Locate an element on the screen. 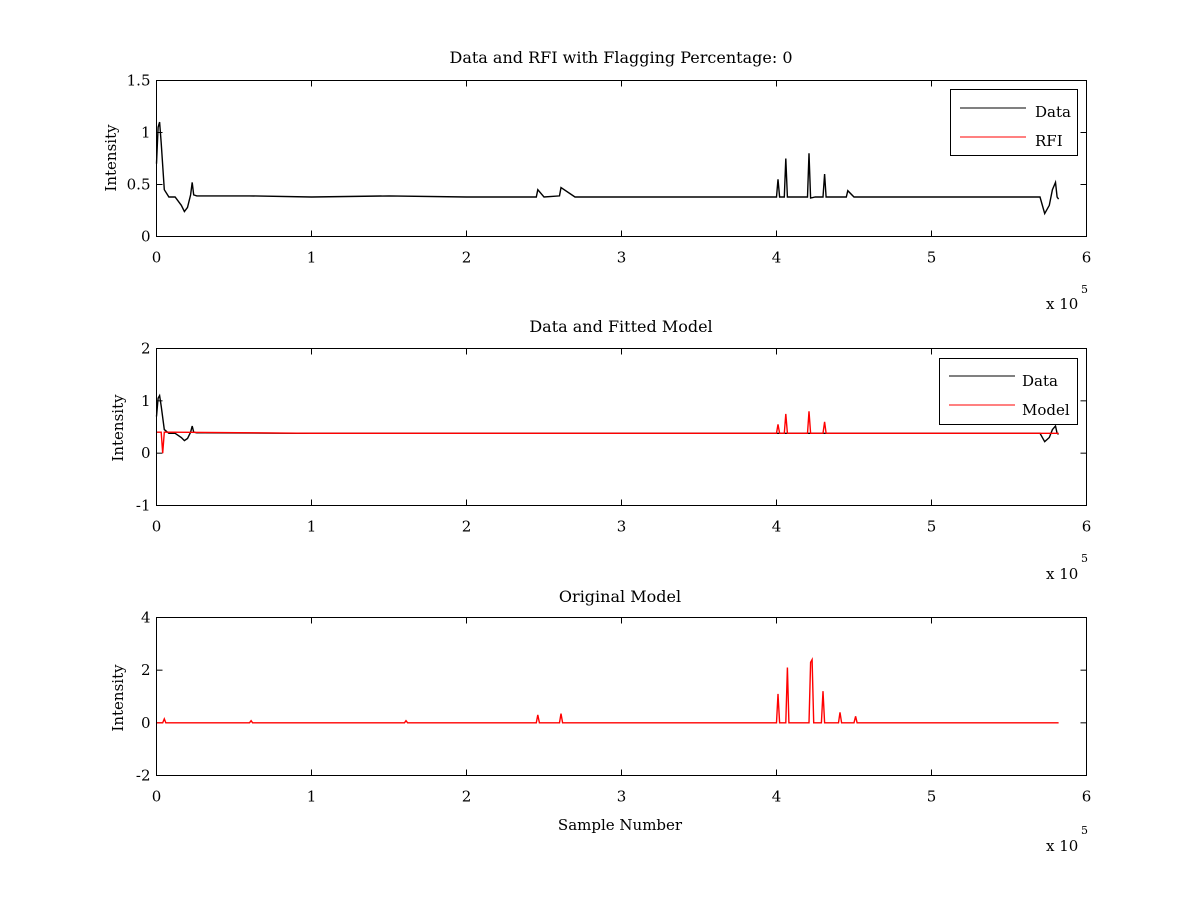 The image size is (1200, 900). panel-2-legend-model-label: Model is located at coordinates (1046, 410).